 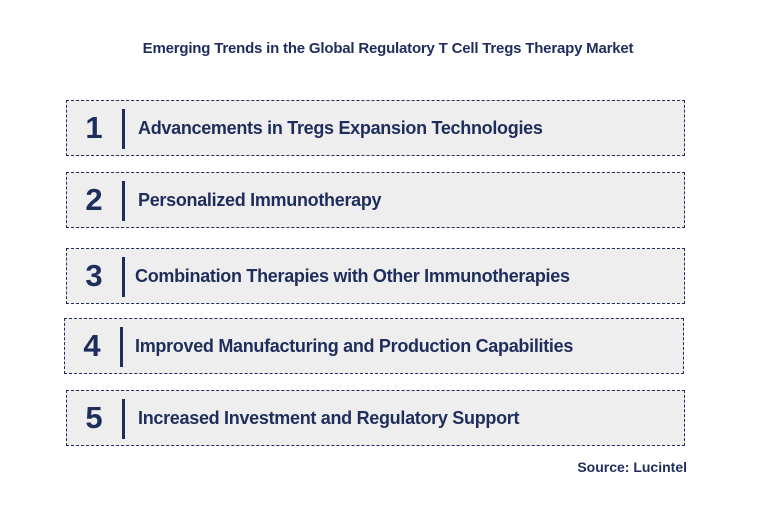 What do you see at coordinates (632, 467) in the screenshot?
I see `source-credit: Source: Lucintel` at bounding box center [632, 467].